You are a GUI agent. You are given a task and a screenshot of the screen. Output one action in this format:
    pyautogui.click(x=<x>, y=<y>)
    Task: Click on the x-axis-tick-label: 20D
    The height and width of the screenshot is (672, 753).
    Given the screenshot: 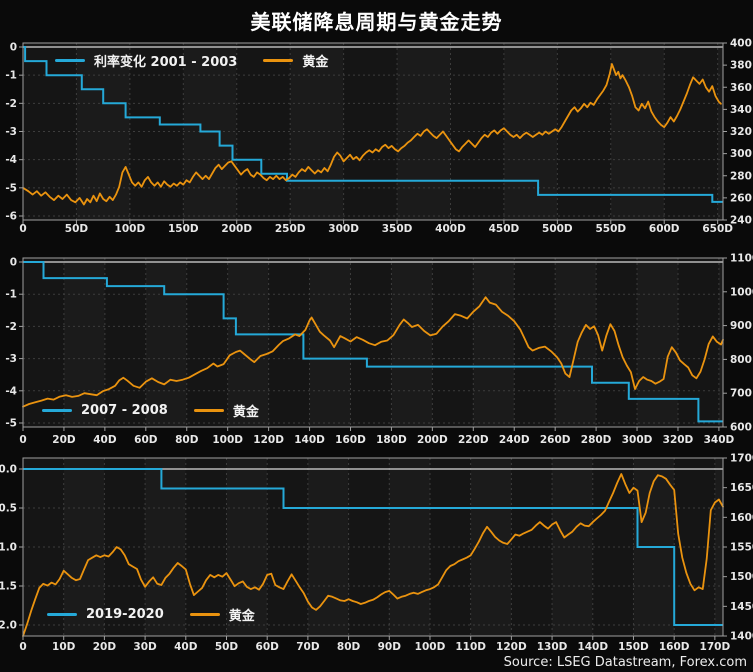 What is the action you would take?
    pyautogui.click(x=105, y=647)
    